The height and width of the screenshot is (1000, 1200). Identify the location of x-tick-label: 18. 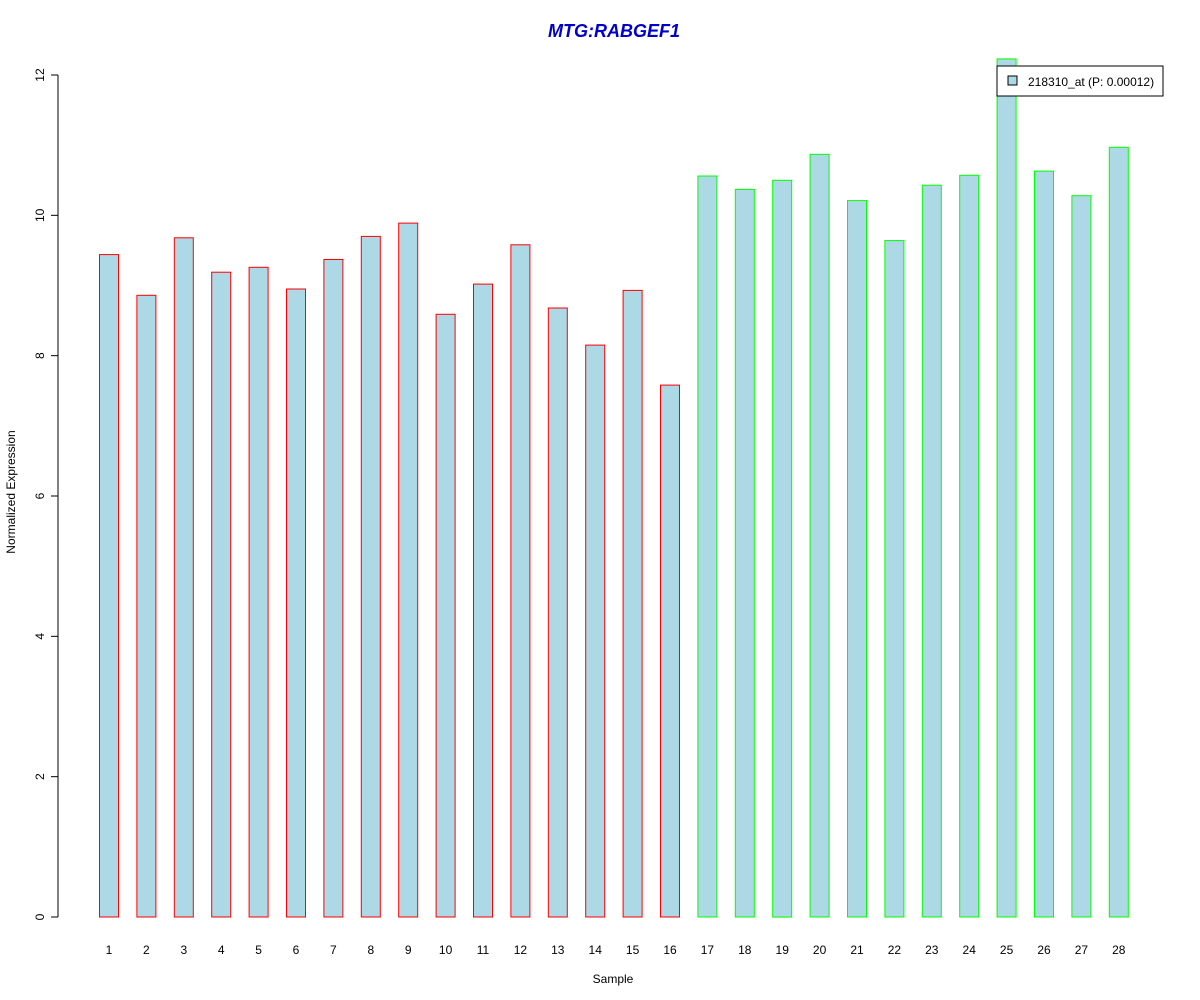
(745, 950).